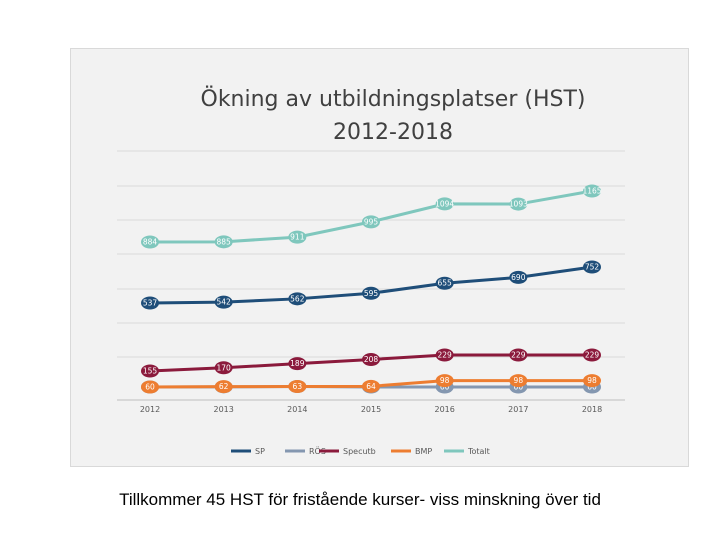 This screenshot has height=540, width=720. I want to click on data-label: 170, so click(224, 367).